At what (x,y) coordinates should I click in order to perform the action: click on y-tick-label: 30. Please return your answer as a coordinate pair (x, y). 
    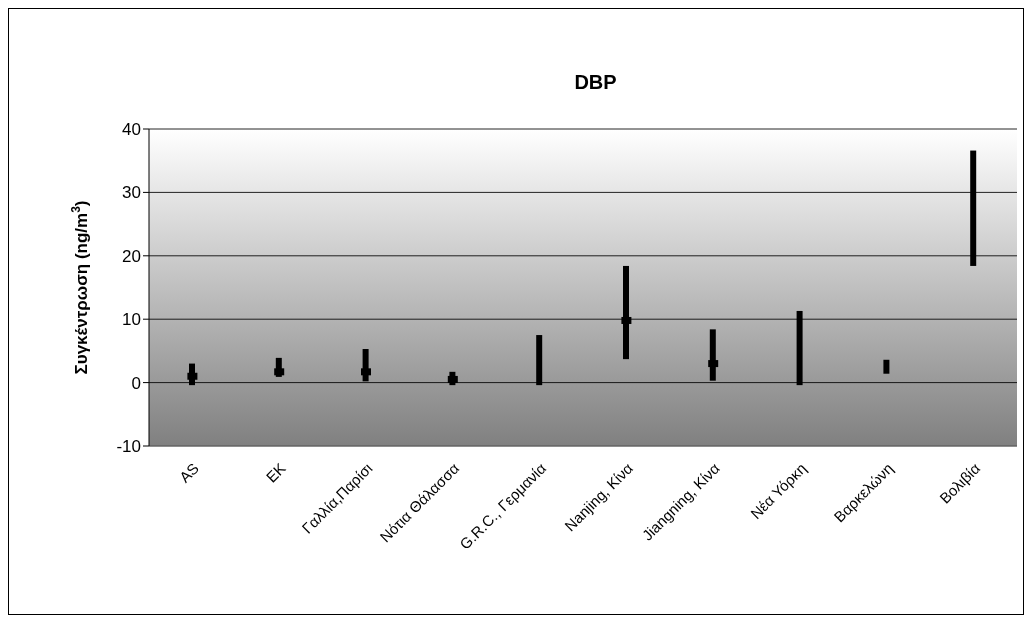
    Looking at the image, I should click on (131, 193).